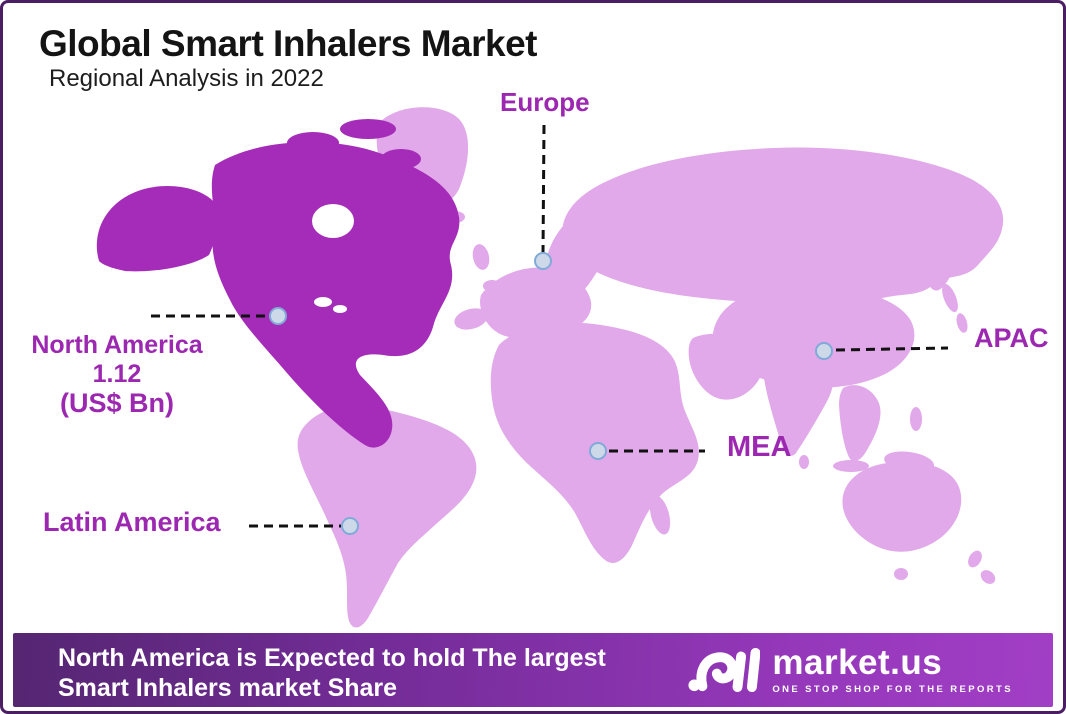  What do you see at coordinates (824, 351) in the screenshot?
I see `region-marker-apac` at bounding box center [824, 351].